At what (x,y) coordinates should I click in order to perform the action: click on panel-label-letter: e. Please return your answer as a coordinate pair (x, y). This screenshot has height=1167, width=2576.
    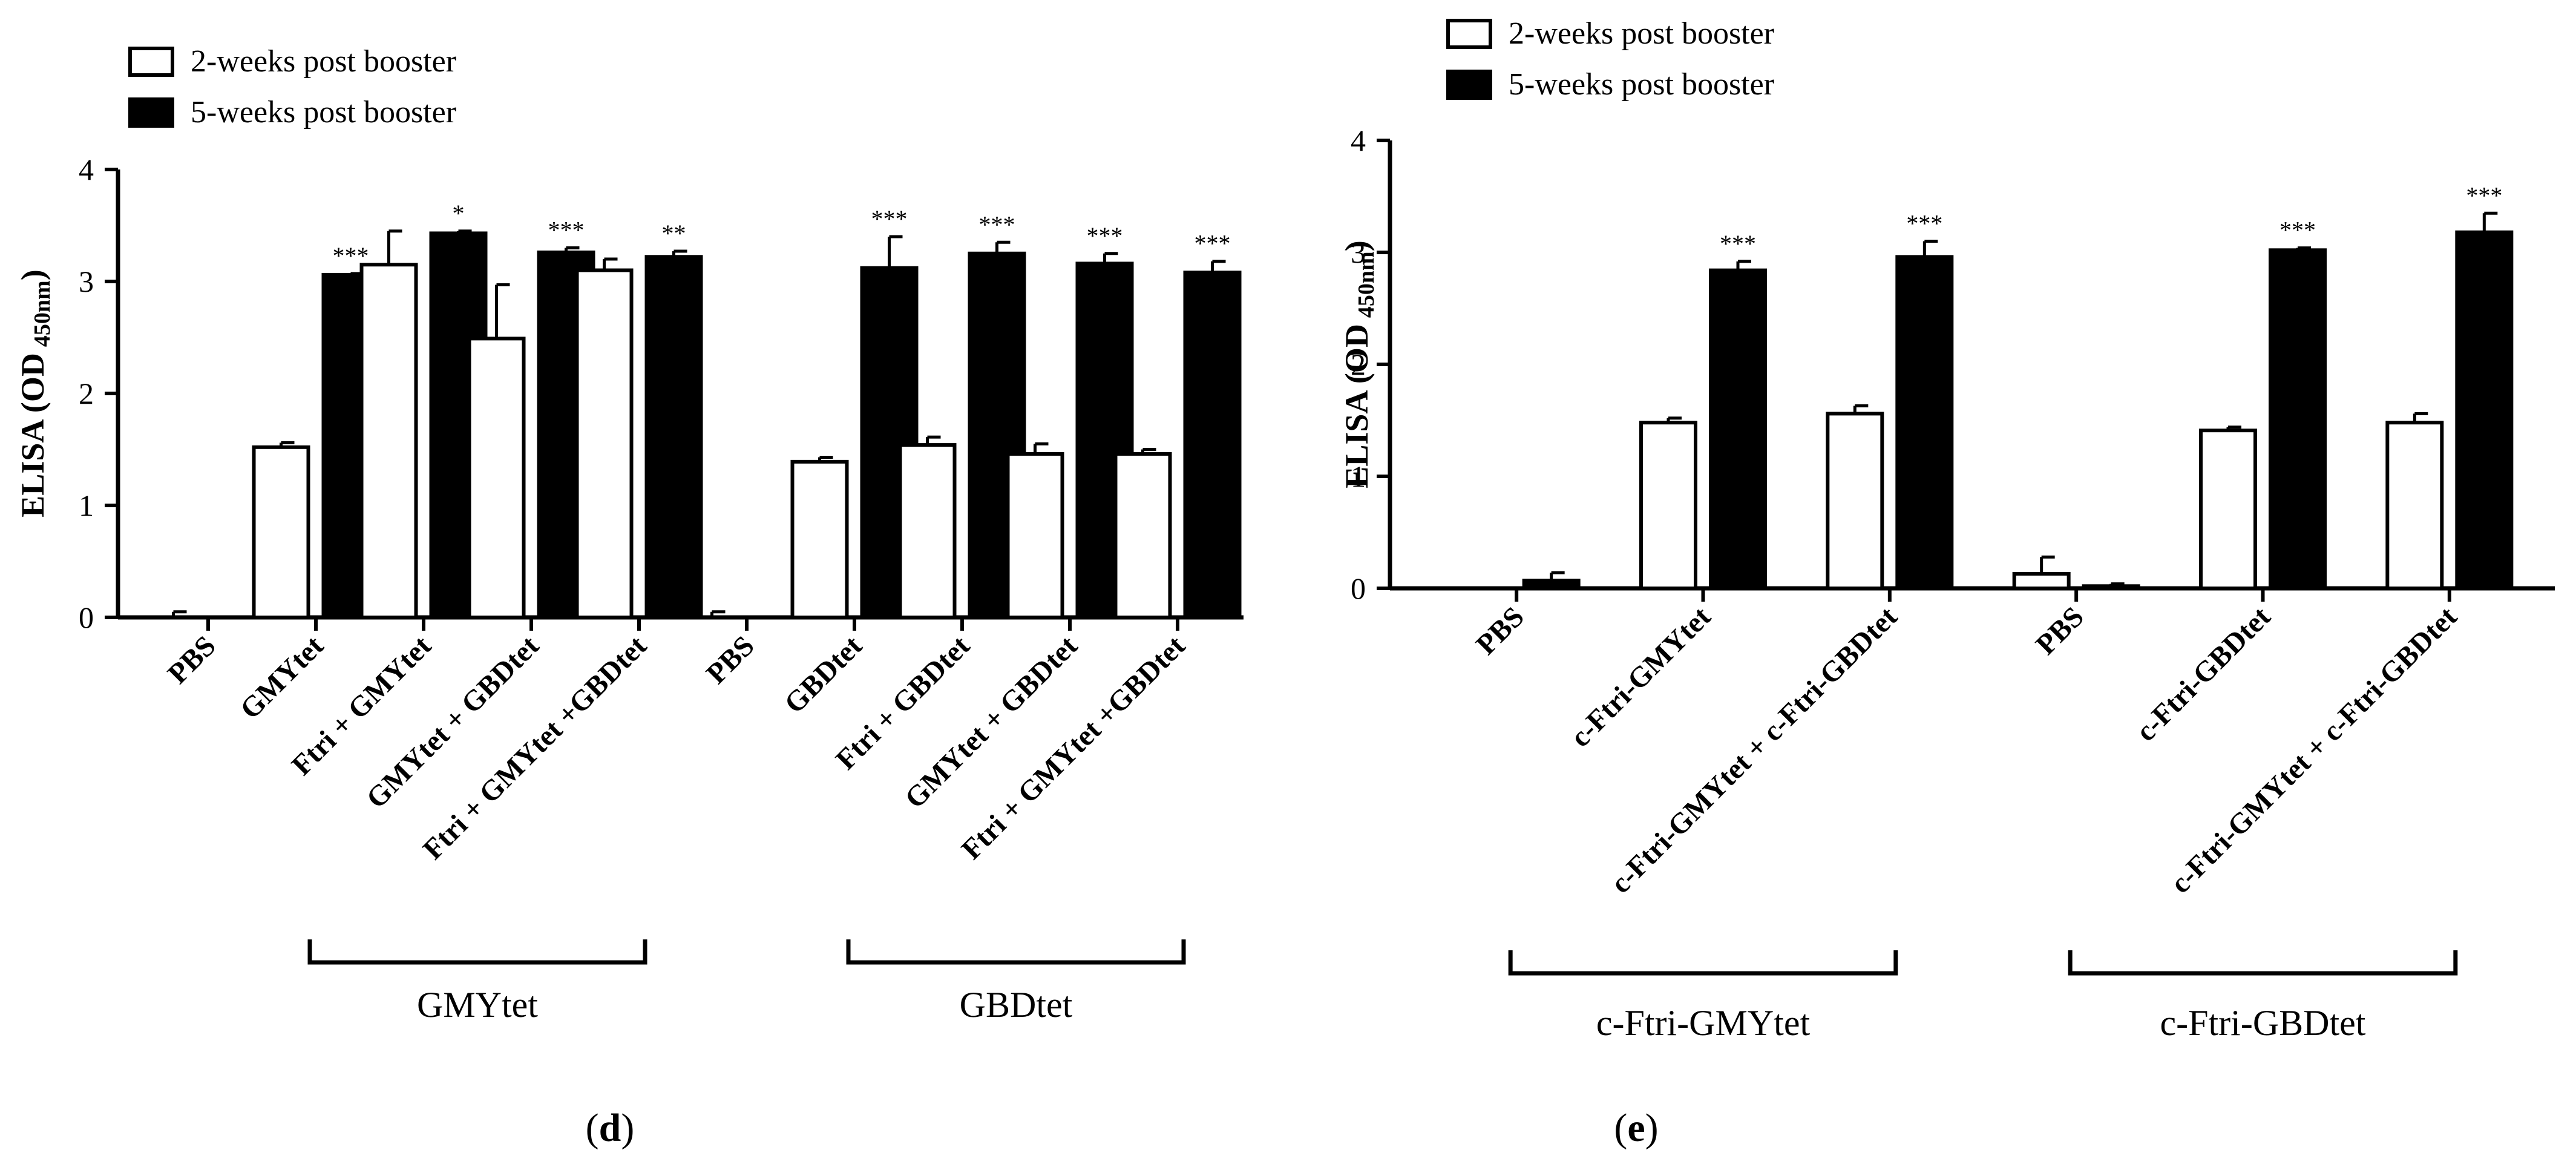
    Looking at the image, I should click on (1636, 1128).